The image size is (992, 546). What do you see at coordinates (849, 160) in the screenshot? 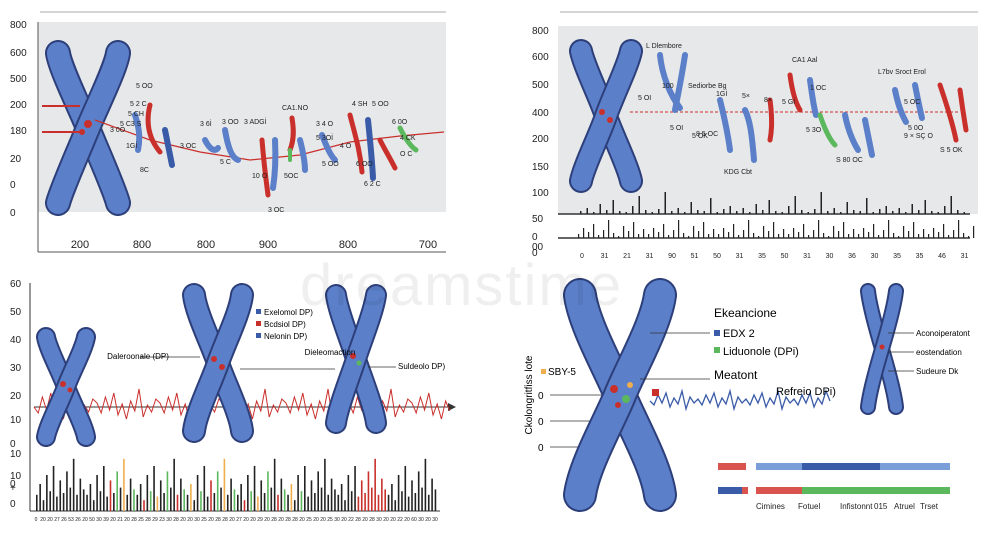
I see `annotation: S 80 OC` at bounding box center [849, 160].